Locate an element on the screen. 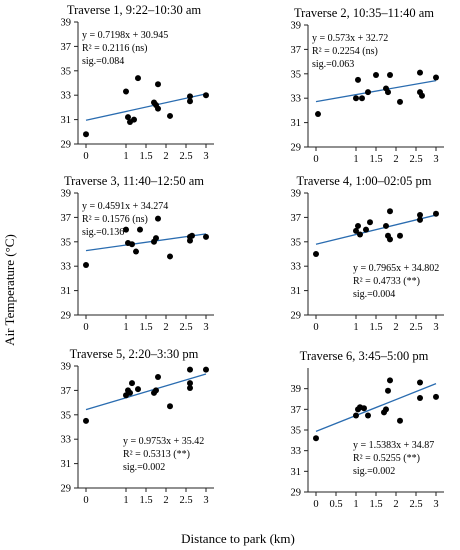  regression-stat: sig.=0.084 is located at coordinates (103, 61).